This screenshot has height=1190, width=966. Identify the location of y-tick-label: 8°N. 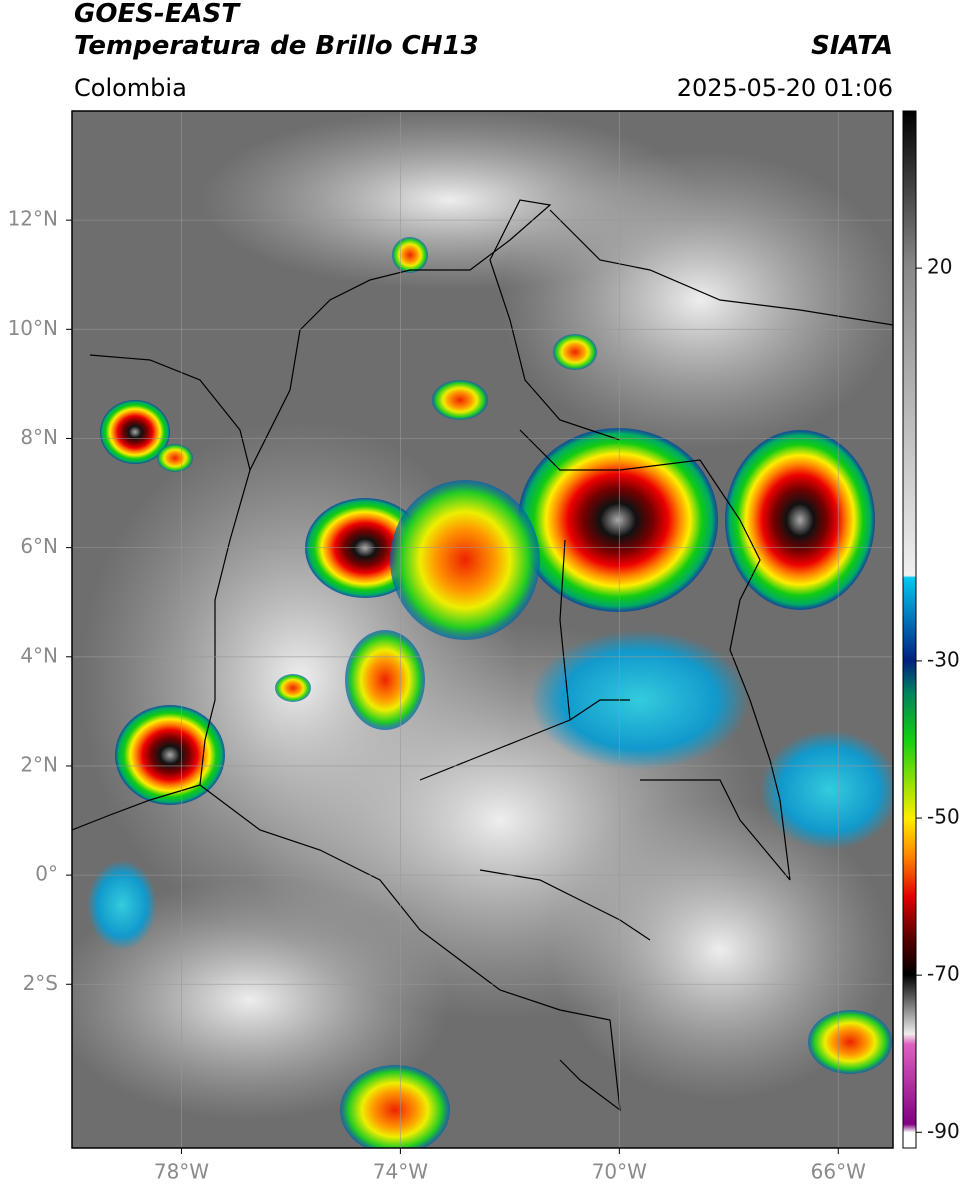
(39, 437).